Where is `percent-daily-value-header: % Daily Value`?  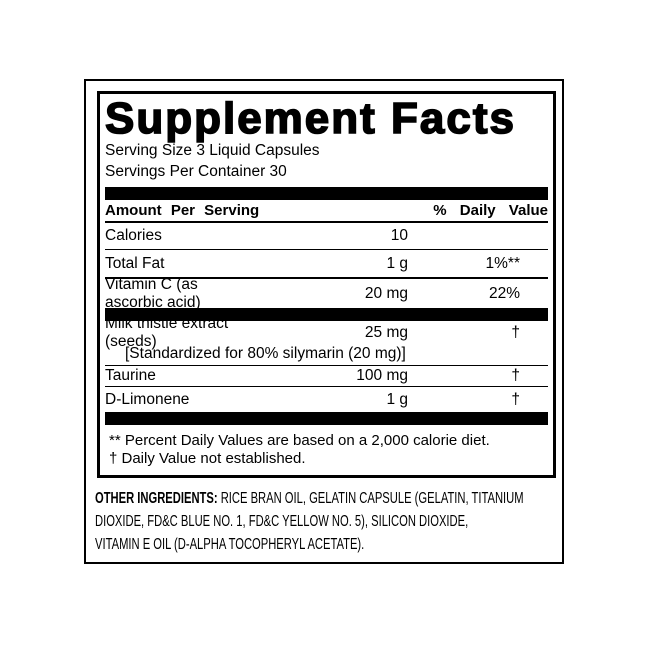 percent-daily-value-header: % Daily Value is located at coordinates (490, 210).